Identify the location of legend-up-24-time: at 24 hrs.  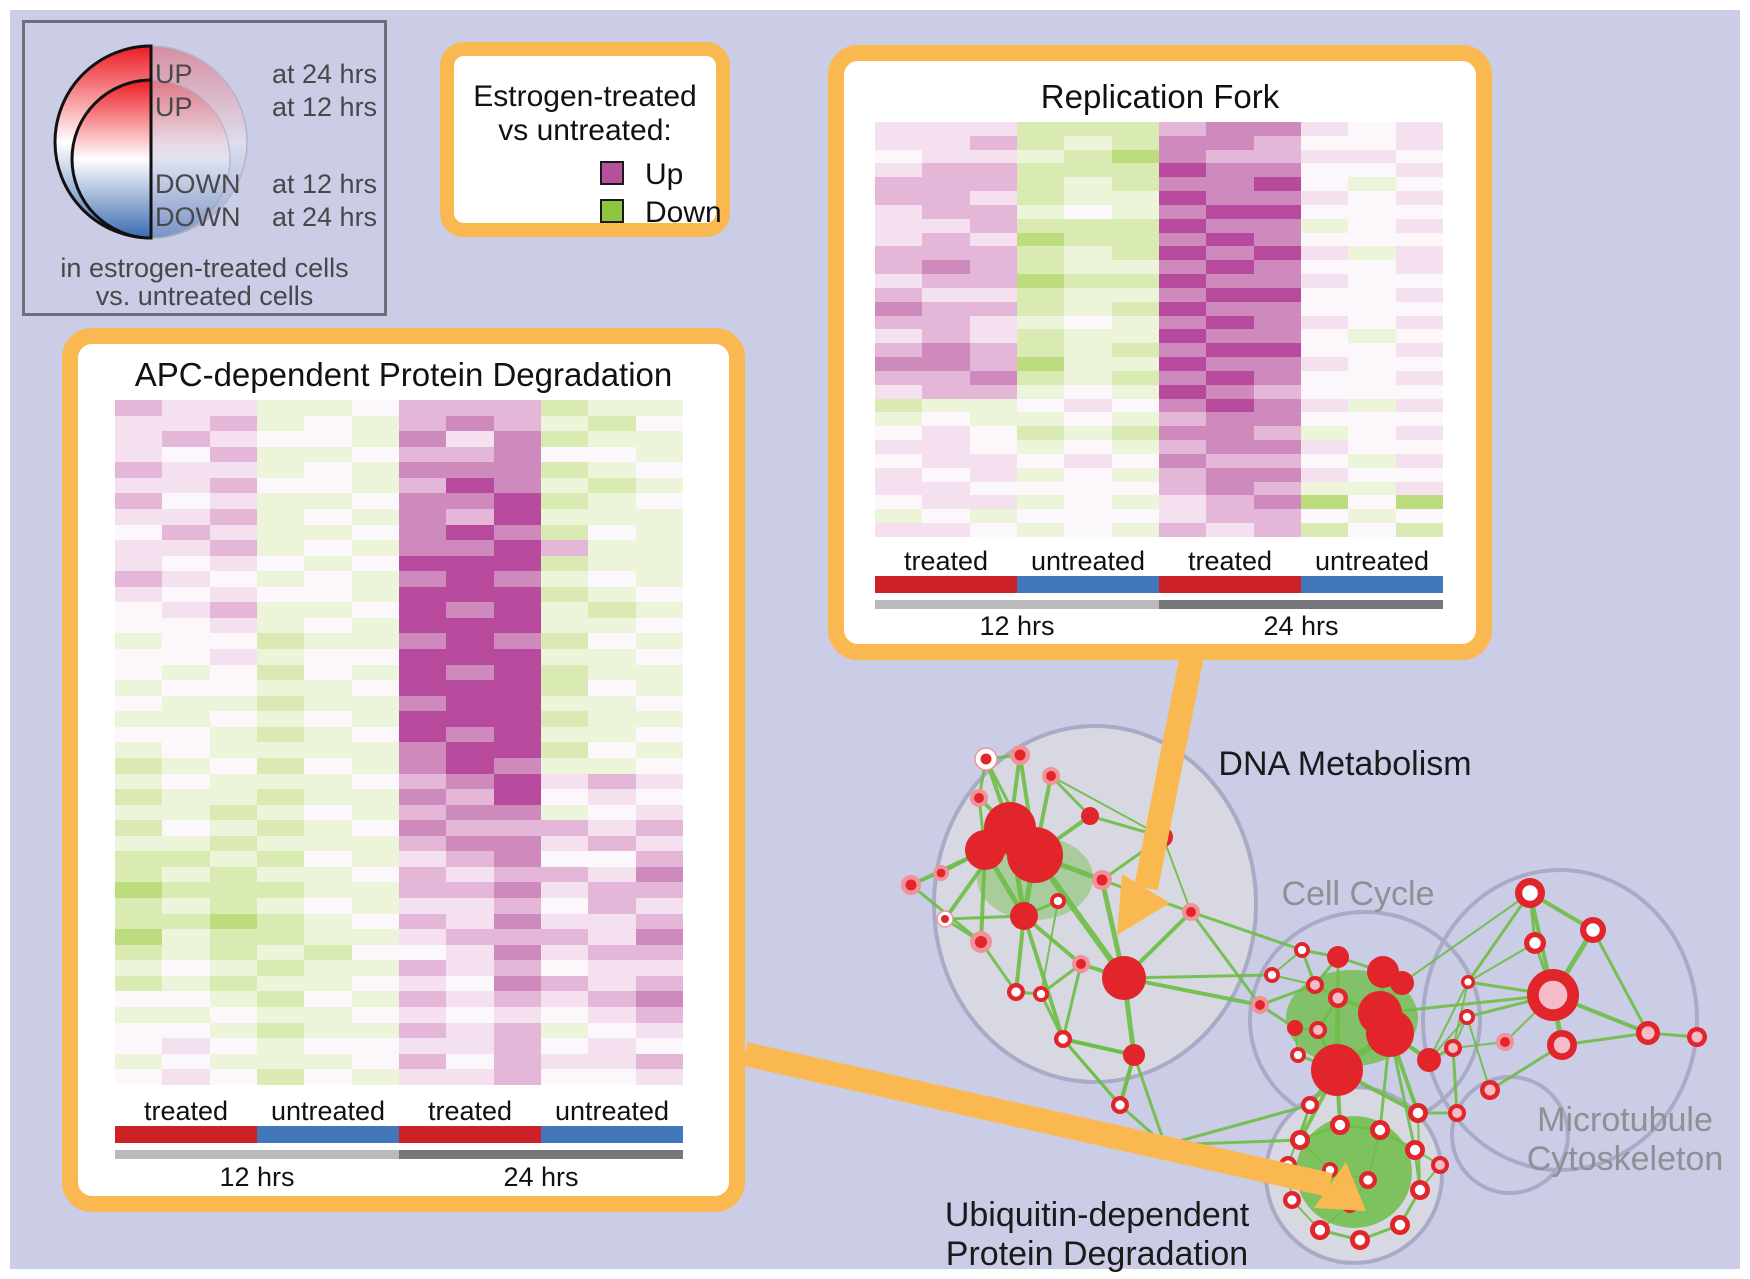
(325, 74).